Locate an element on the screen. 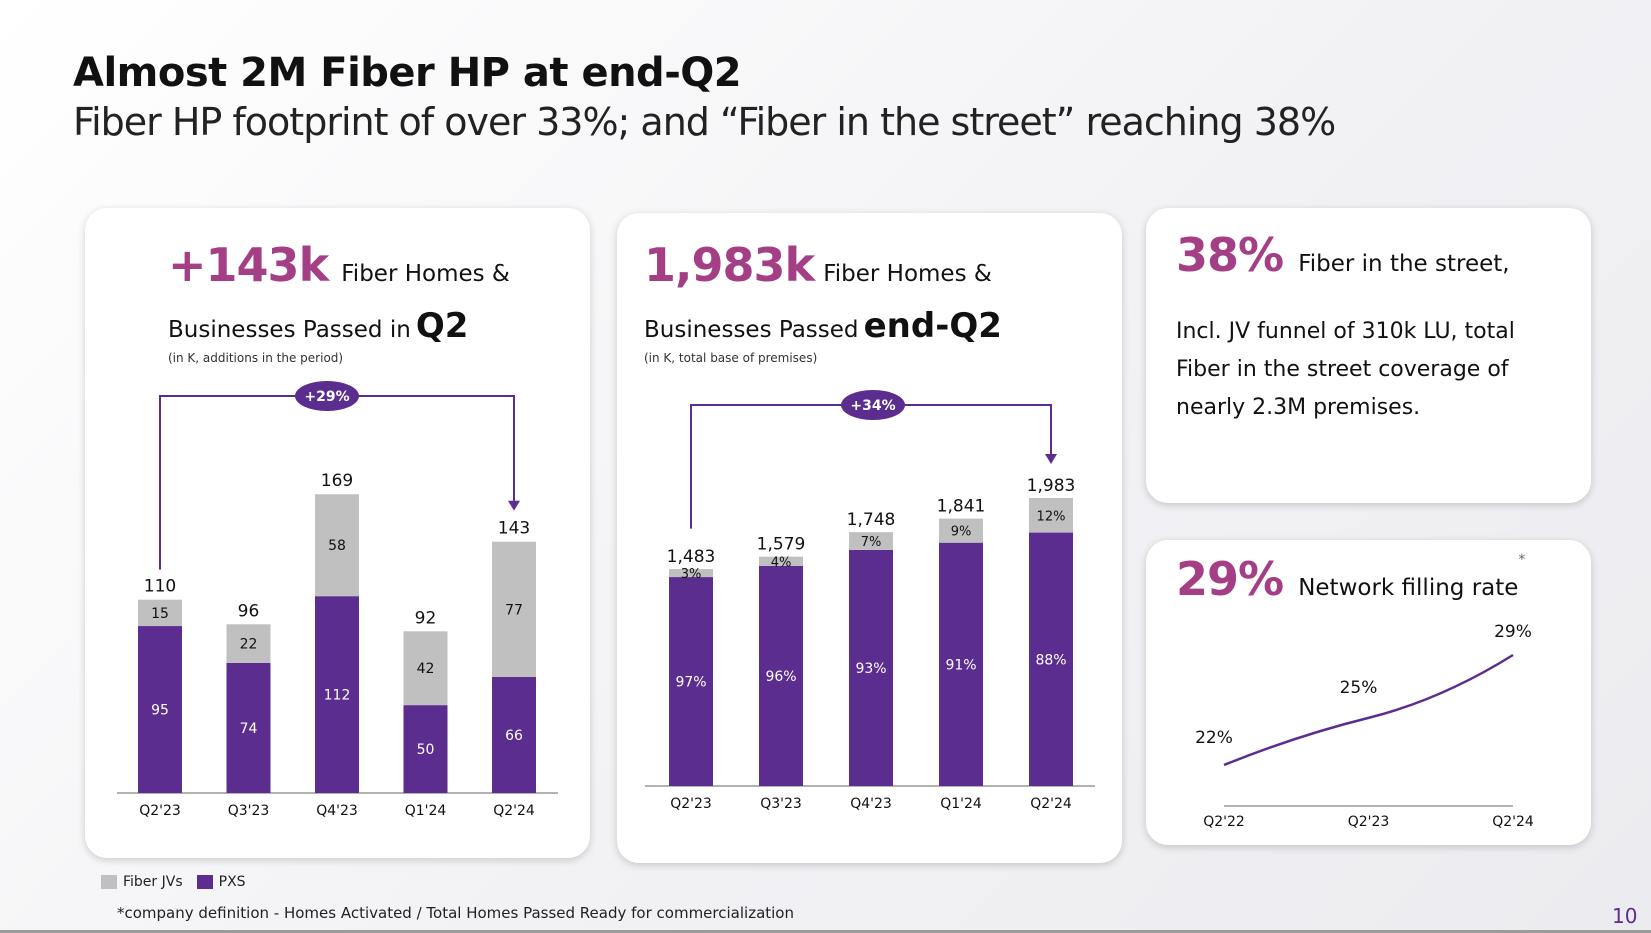  total-headline-text: Fiber Homes & is located at coordinates (907, 274).